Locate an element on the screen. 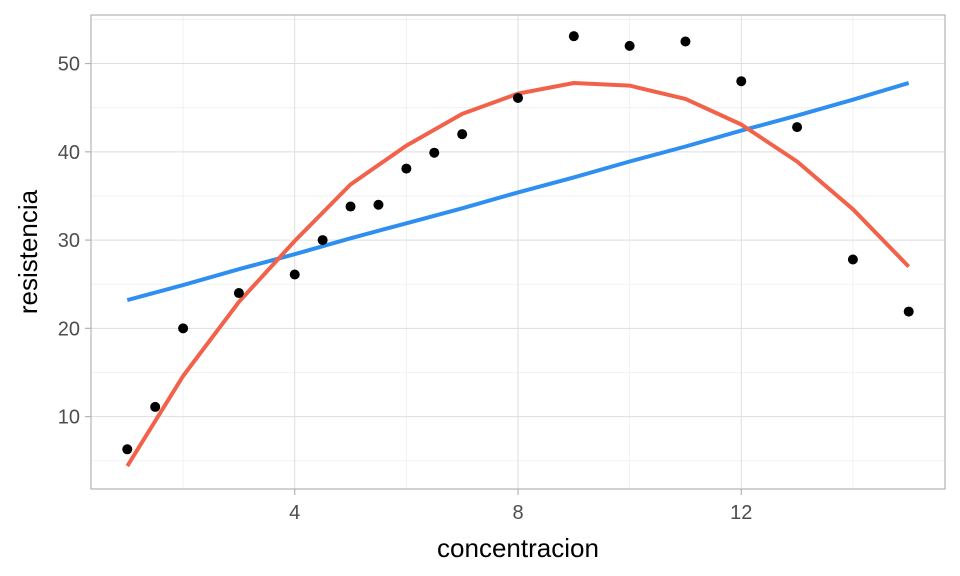  x-axis-ticks: 4 8 12 is located at coordinates (520, 506).